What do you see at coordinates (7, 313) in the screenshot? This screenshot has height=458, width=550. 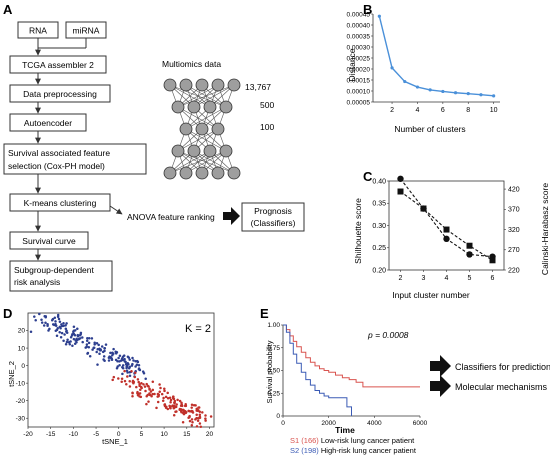 I see `panel-d-label: D` at bounding box center [7, 313].